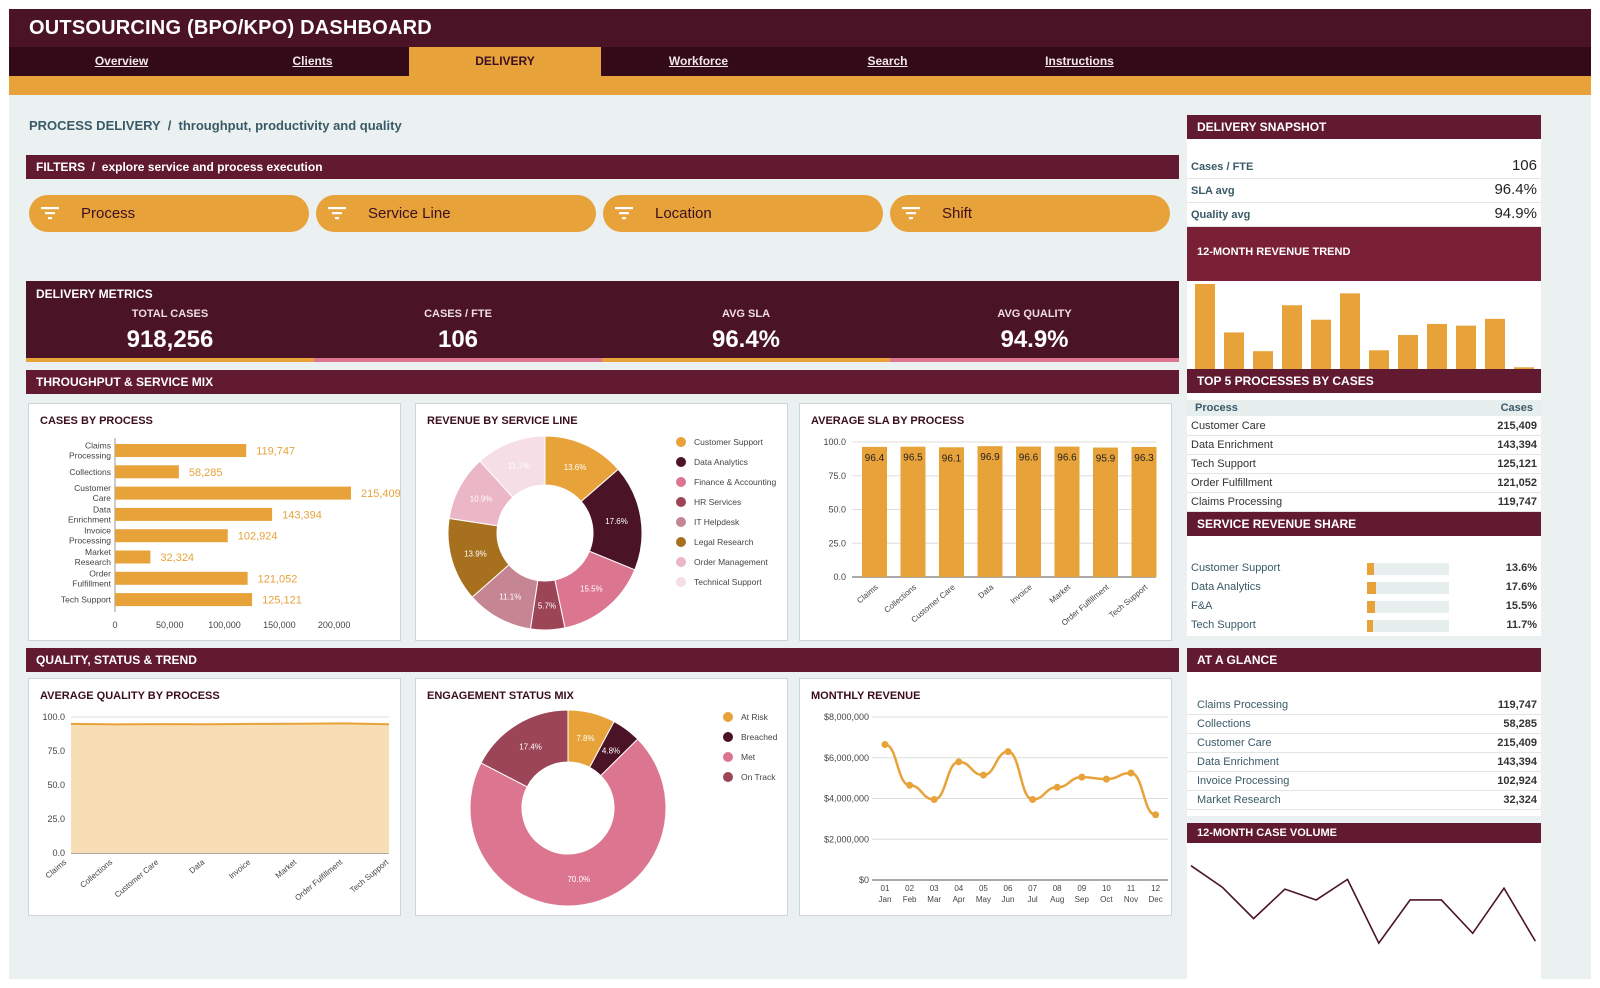  Describe the element at coordinates (1517, 502) in the screenshot. I see `case-count: 119,747` at that location.